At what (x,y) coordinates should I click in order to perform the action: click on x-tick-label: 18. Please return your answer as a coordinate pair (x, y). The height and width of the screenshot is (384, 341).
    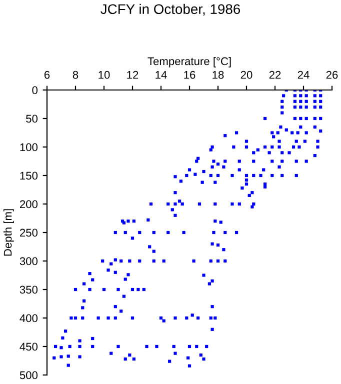
    Looking at the image, I should click on (218, 74).